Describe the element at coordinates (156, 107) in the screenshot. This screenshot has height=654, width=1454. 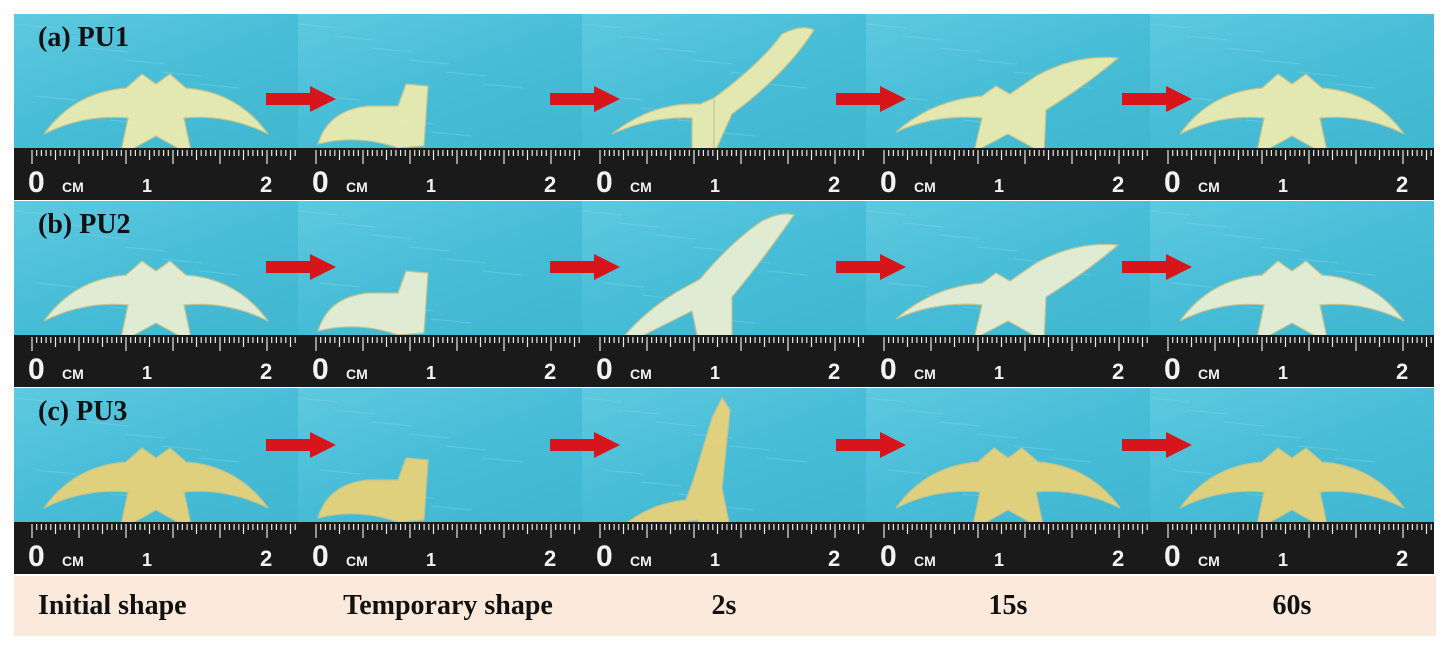
I see `photo-pu1-initial: 0 CM 1 2` at that location.